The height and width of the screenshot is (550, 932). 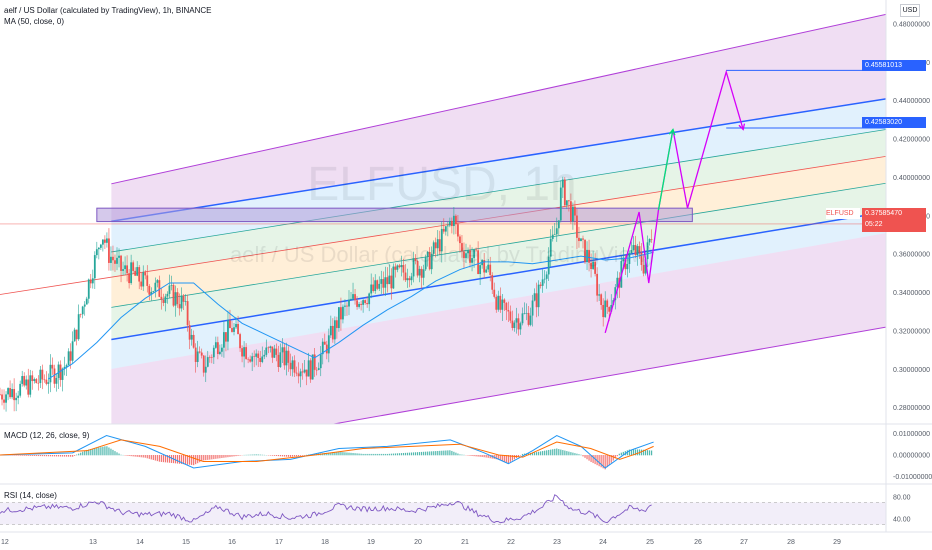 I want to click on currency-button: USD, so click(x=910, y=10).